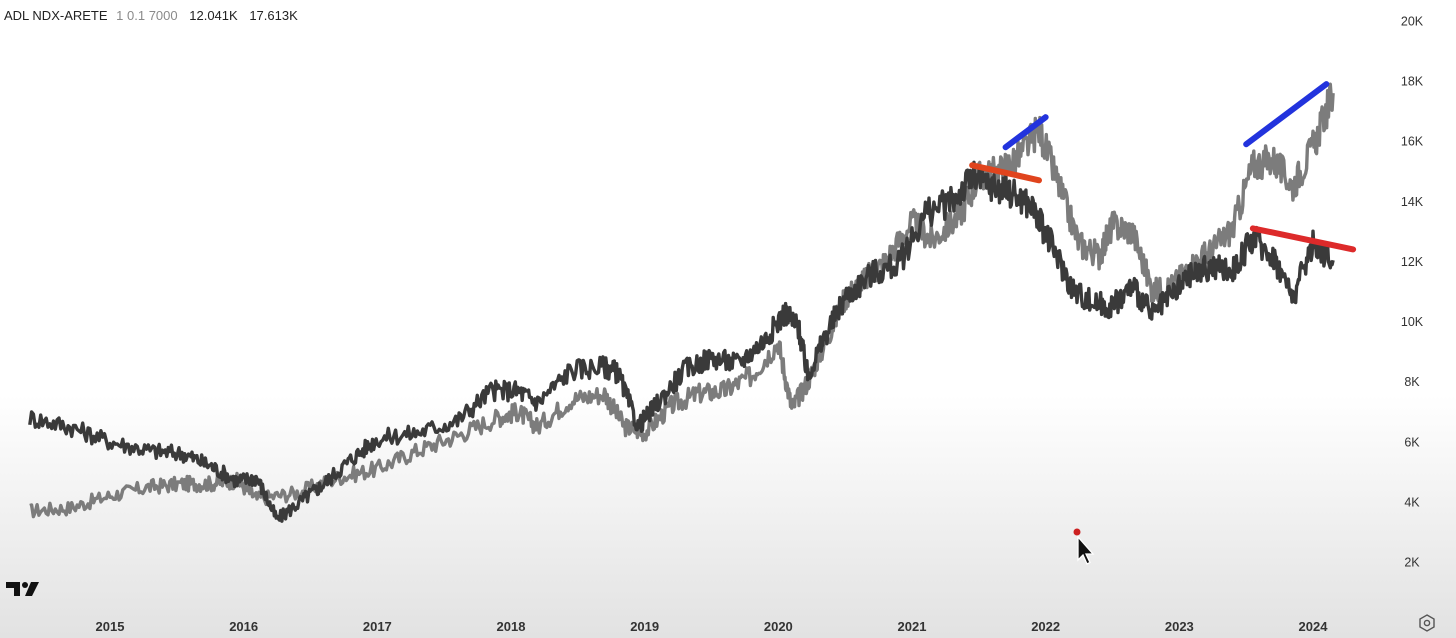  Describe the element at coordinates (1314, 626) in the screenshot. I see `x-tick-label: 2024` at that location.